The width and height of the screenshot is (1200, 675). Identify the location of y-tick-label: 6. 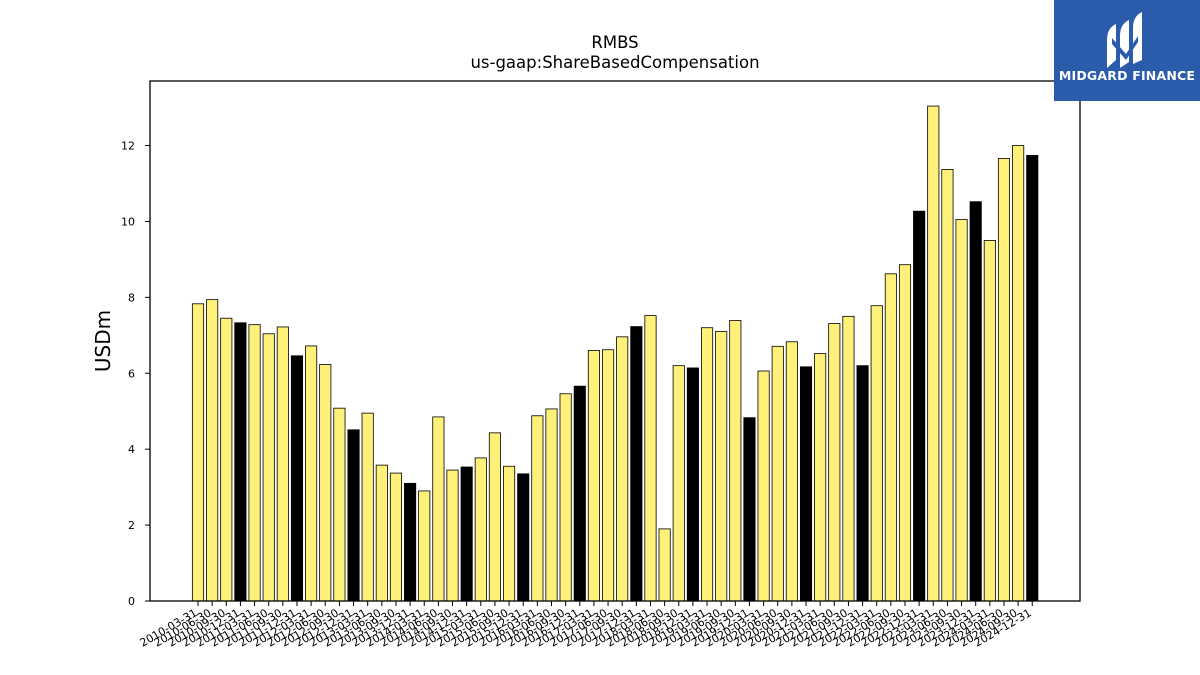
(131, 373).